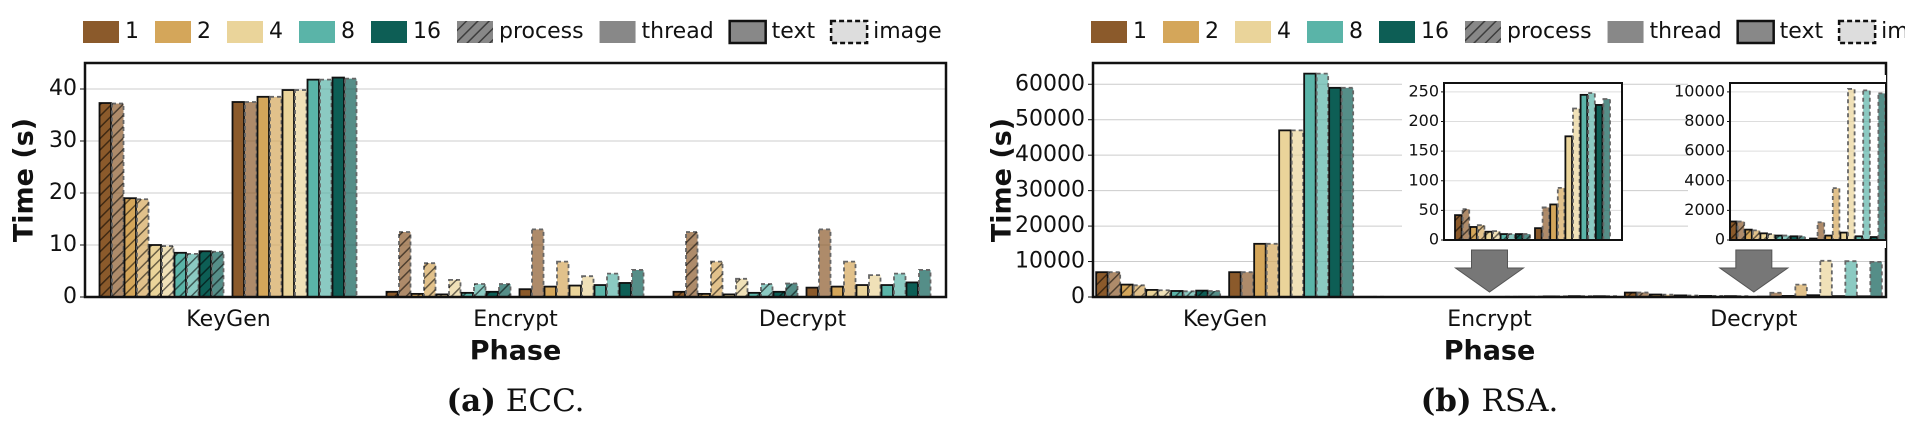  Describe the element at coordinates (1704, 179) in the screenshot. I see `inset-y-tick-label: 4000` at that location.